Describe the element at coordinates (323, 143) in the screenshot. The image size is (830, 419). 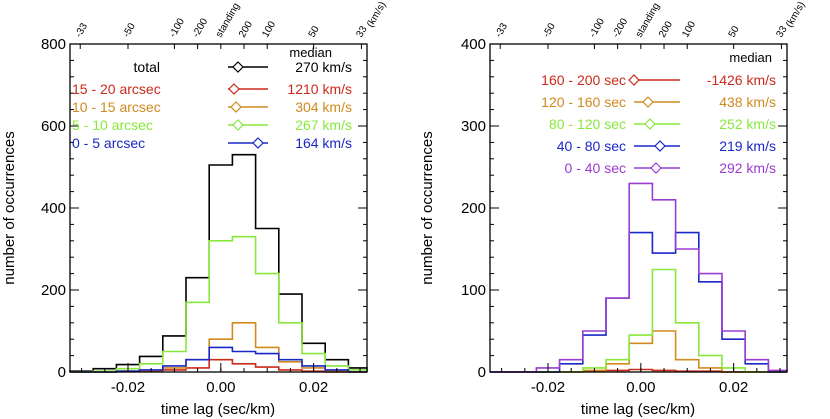
I see `legend-median-4: 164 km/s` at that location.